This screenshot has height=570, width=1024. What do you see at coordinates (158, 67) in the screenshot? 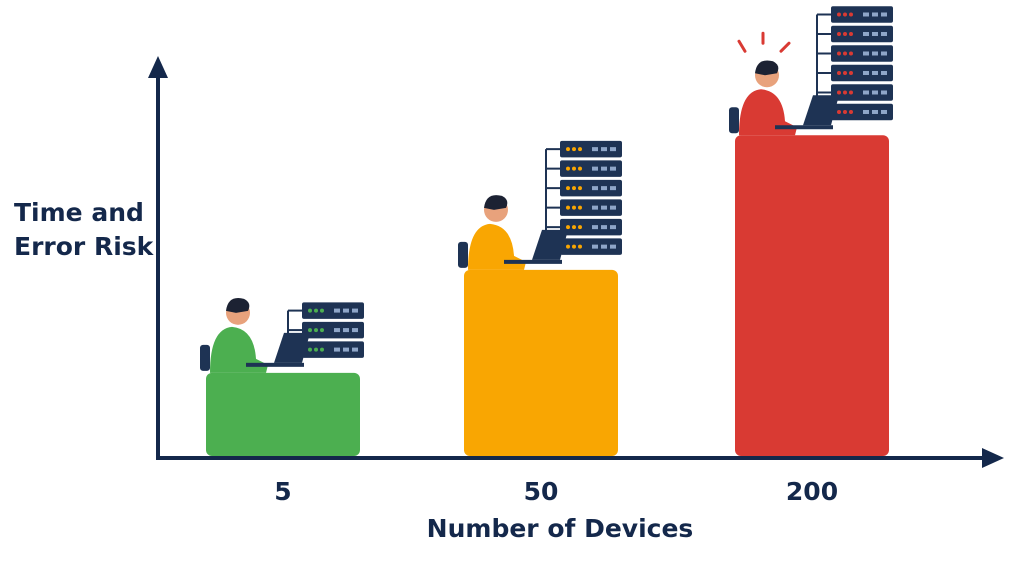
I see `y-axis-arrow` at bounding box center [158, 67].